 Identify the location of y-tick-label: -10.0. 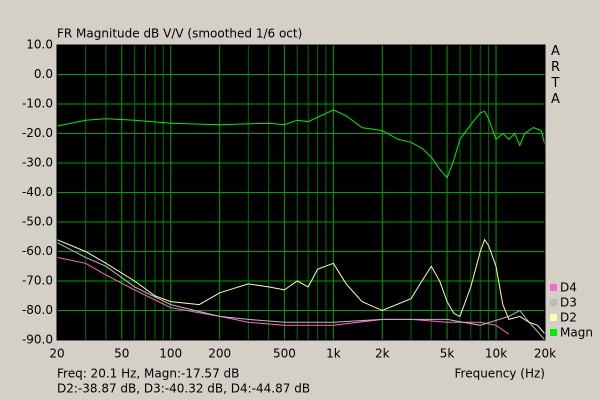
(37, 104).